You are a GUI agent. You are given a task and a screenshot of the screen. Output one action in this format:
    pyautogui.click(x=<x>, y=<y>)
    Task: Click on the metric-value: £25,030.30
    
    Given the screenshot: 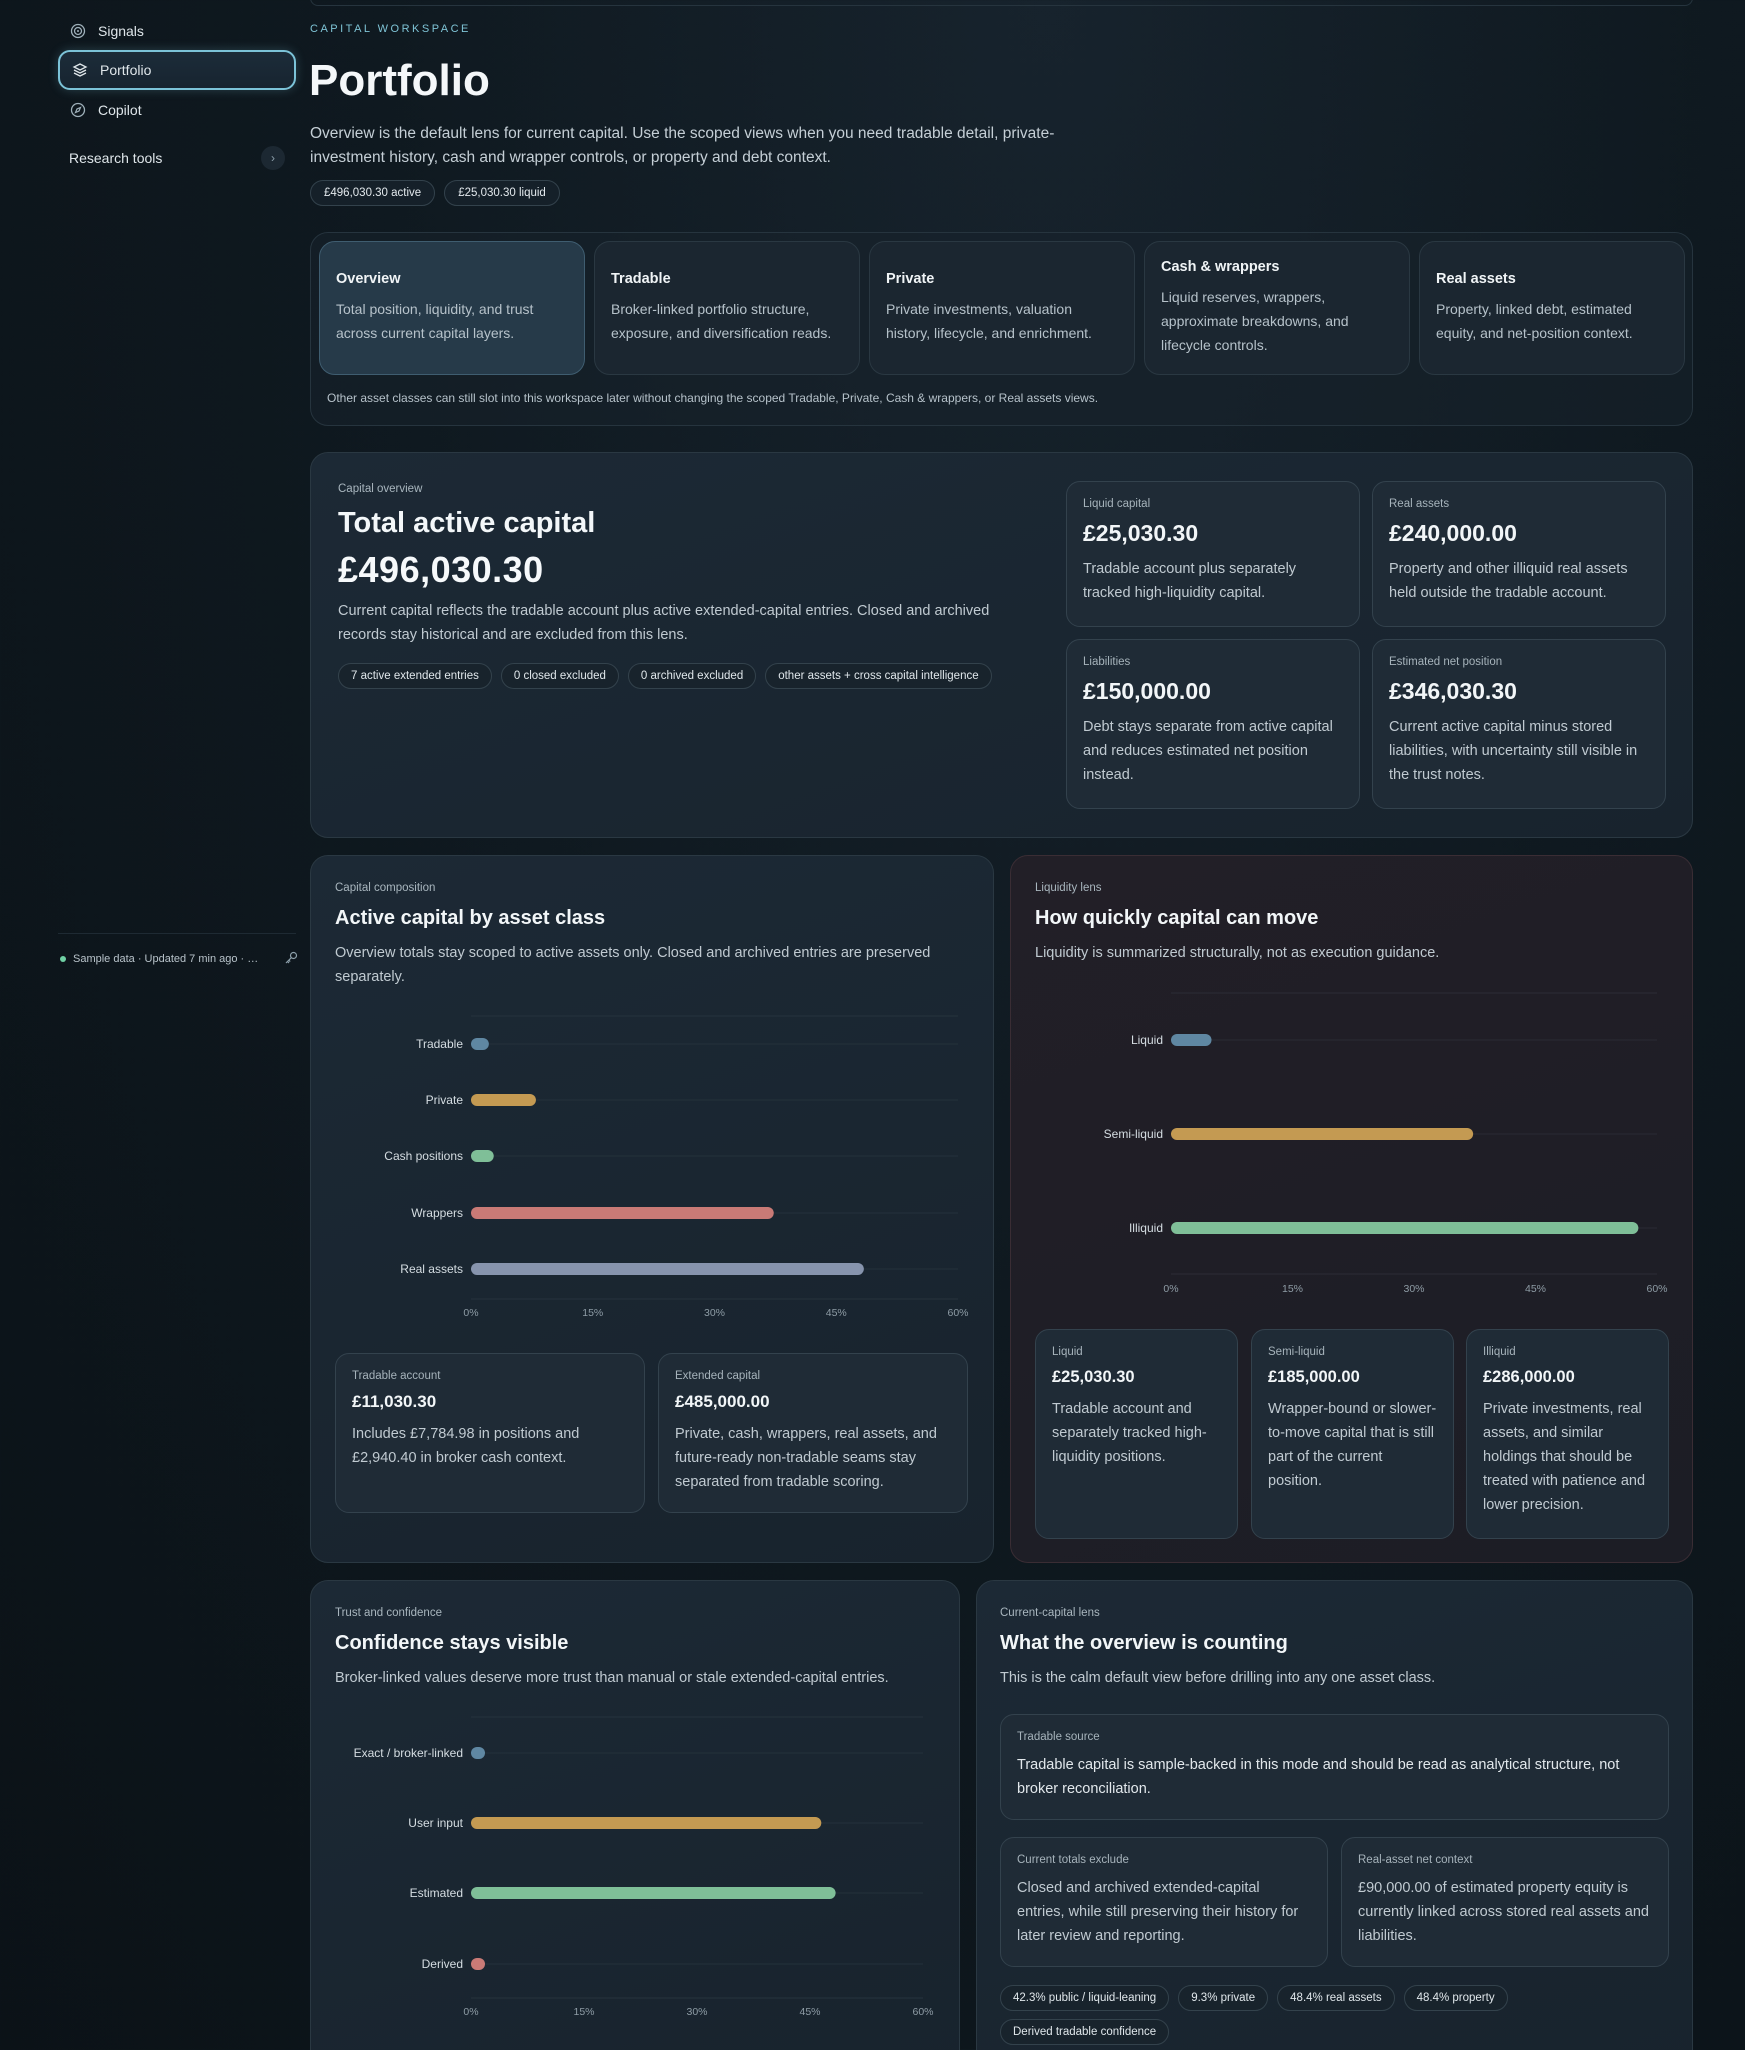 What is the action you would take?
    pyautogui.click(x=1141, y=533)
    